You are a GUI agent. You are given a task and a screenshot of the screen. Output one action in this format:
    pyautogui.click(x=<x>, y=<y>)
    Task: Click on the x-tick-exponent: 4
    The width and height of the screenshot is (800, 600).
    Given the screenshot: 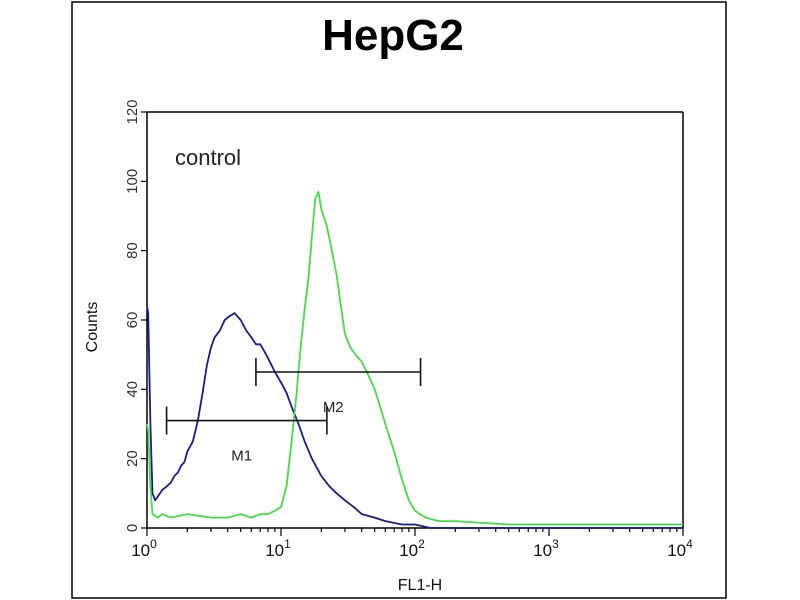 What is the action you would take?
    pyautogui.click(x=689, y=544)
    